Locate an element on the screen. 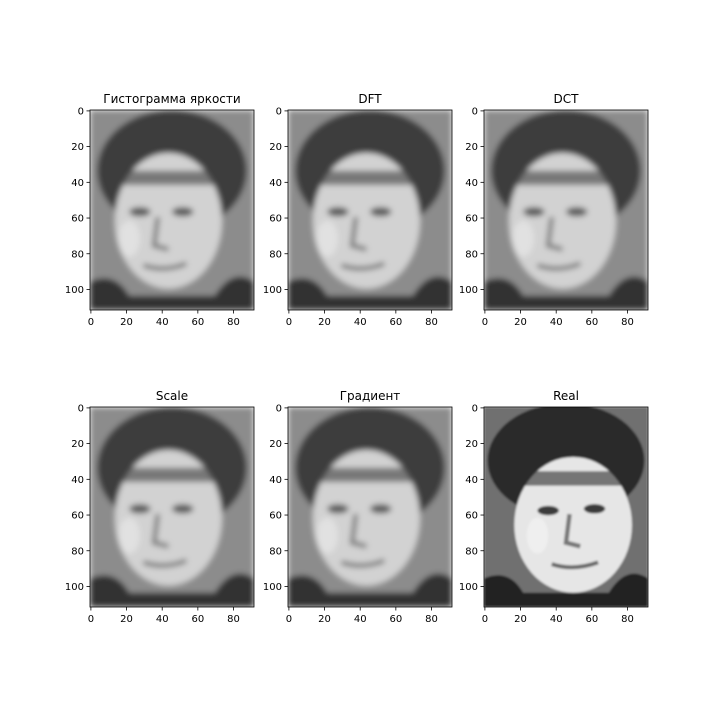 This screenshot has width=720, height=720. subplot-title: DFT is located at coordinates (370, 99).